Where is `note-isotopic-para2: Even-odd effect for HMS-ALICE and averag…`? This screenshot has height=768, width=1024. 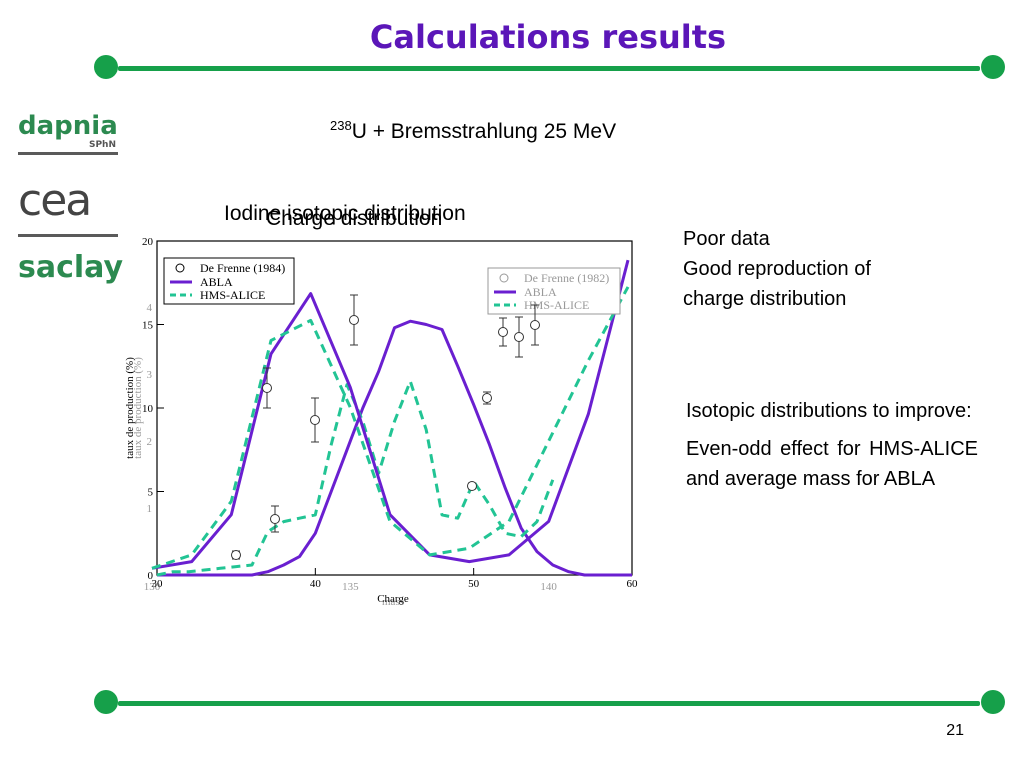
note-isotopic-para2: Even-odd effect for HMS-ALICE and averag… is located at coordinates (832, 464).